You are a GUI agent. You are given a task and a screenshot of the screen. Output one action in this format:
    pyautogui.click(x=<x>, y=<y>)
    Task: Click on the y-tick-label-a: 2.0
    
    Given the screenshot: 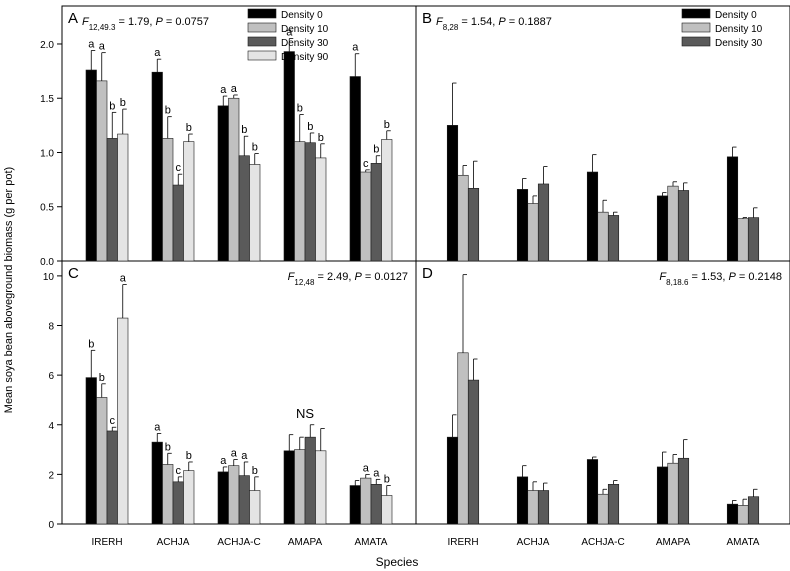 What is the action you would take?
    pyautogui.click(x=47, y=45)
    